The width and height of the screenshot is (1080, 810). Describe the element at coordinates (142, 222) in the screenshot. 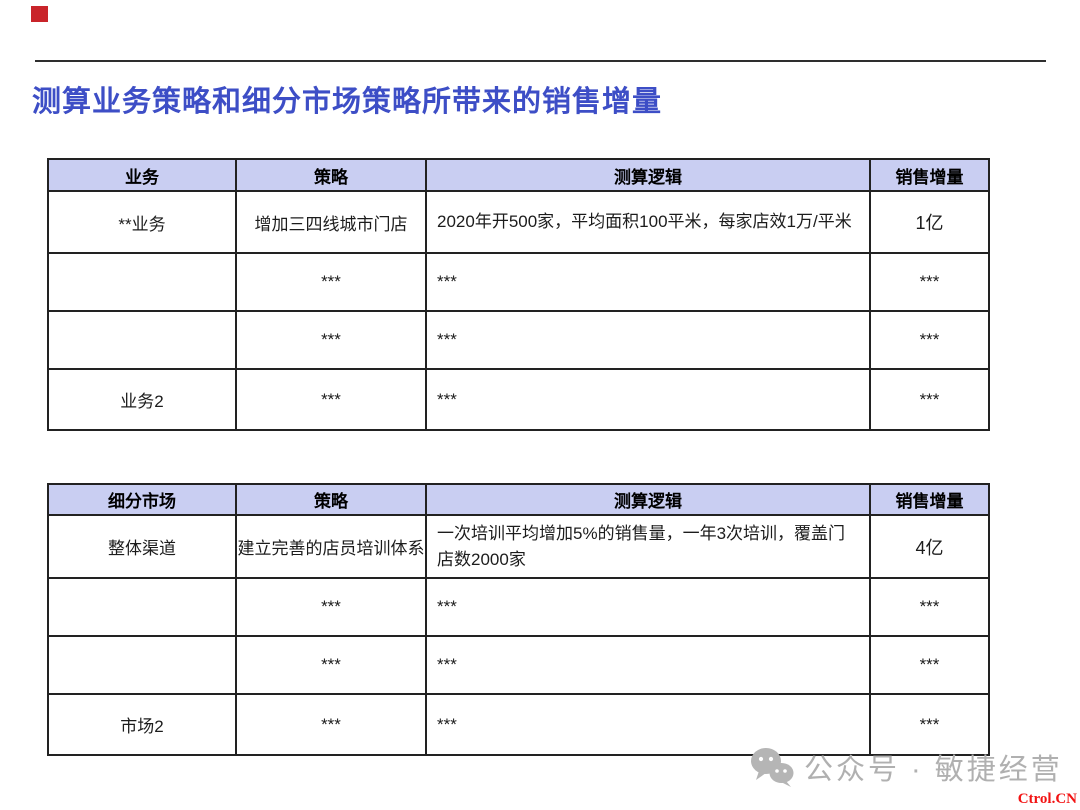

I see `cell-business: **业务` at that location.